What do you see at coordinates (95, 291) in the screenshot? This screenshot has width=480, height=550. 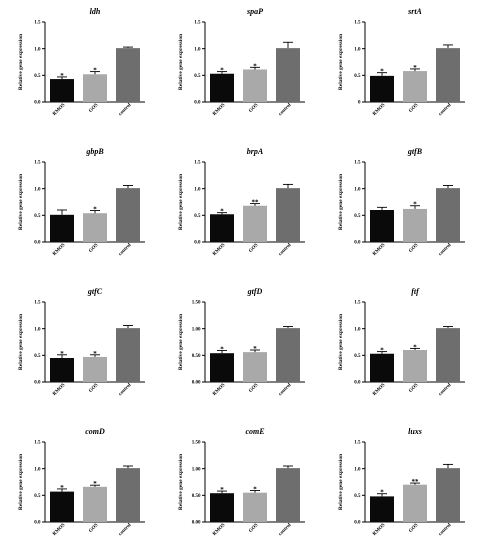 I see `chart-title: gtfC` at bounding box center [95, 291].